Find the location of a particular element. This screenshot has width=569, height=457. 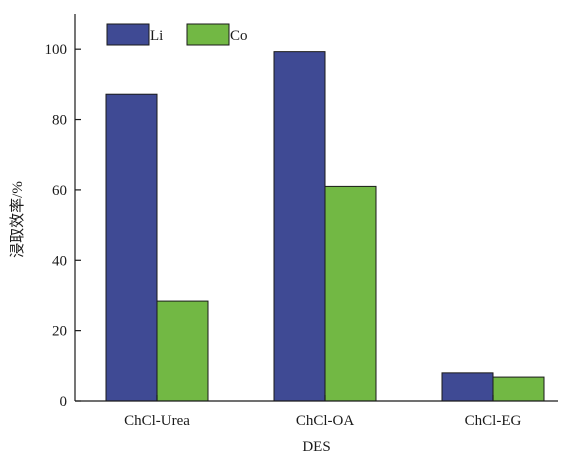

x-axis-category-labels: ChCl-Urea ChCl-OA ChCl-EG is located at coordinates (322, 412).